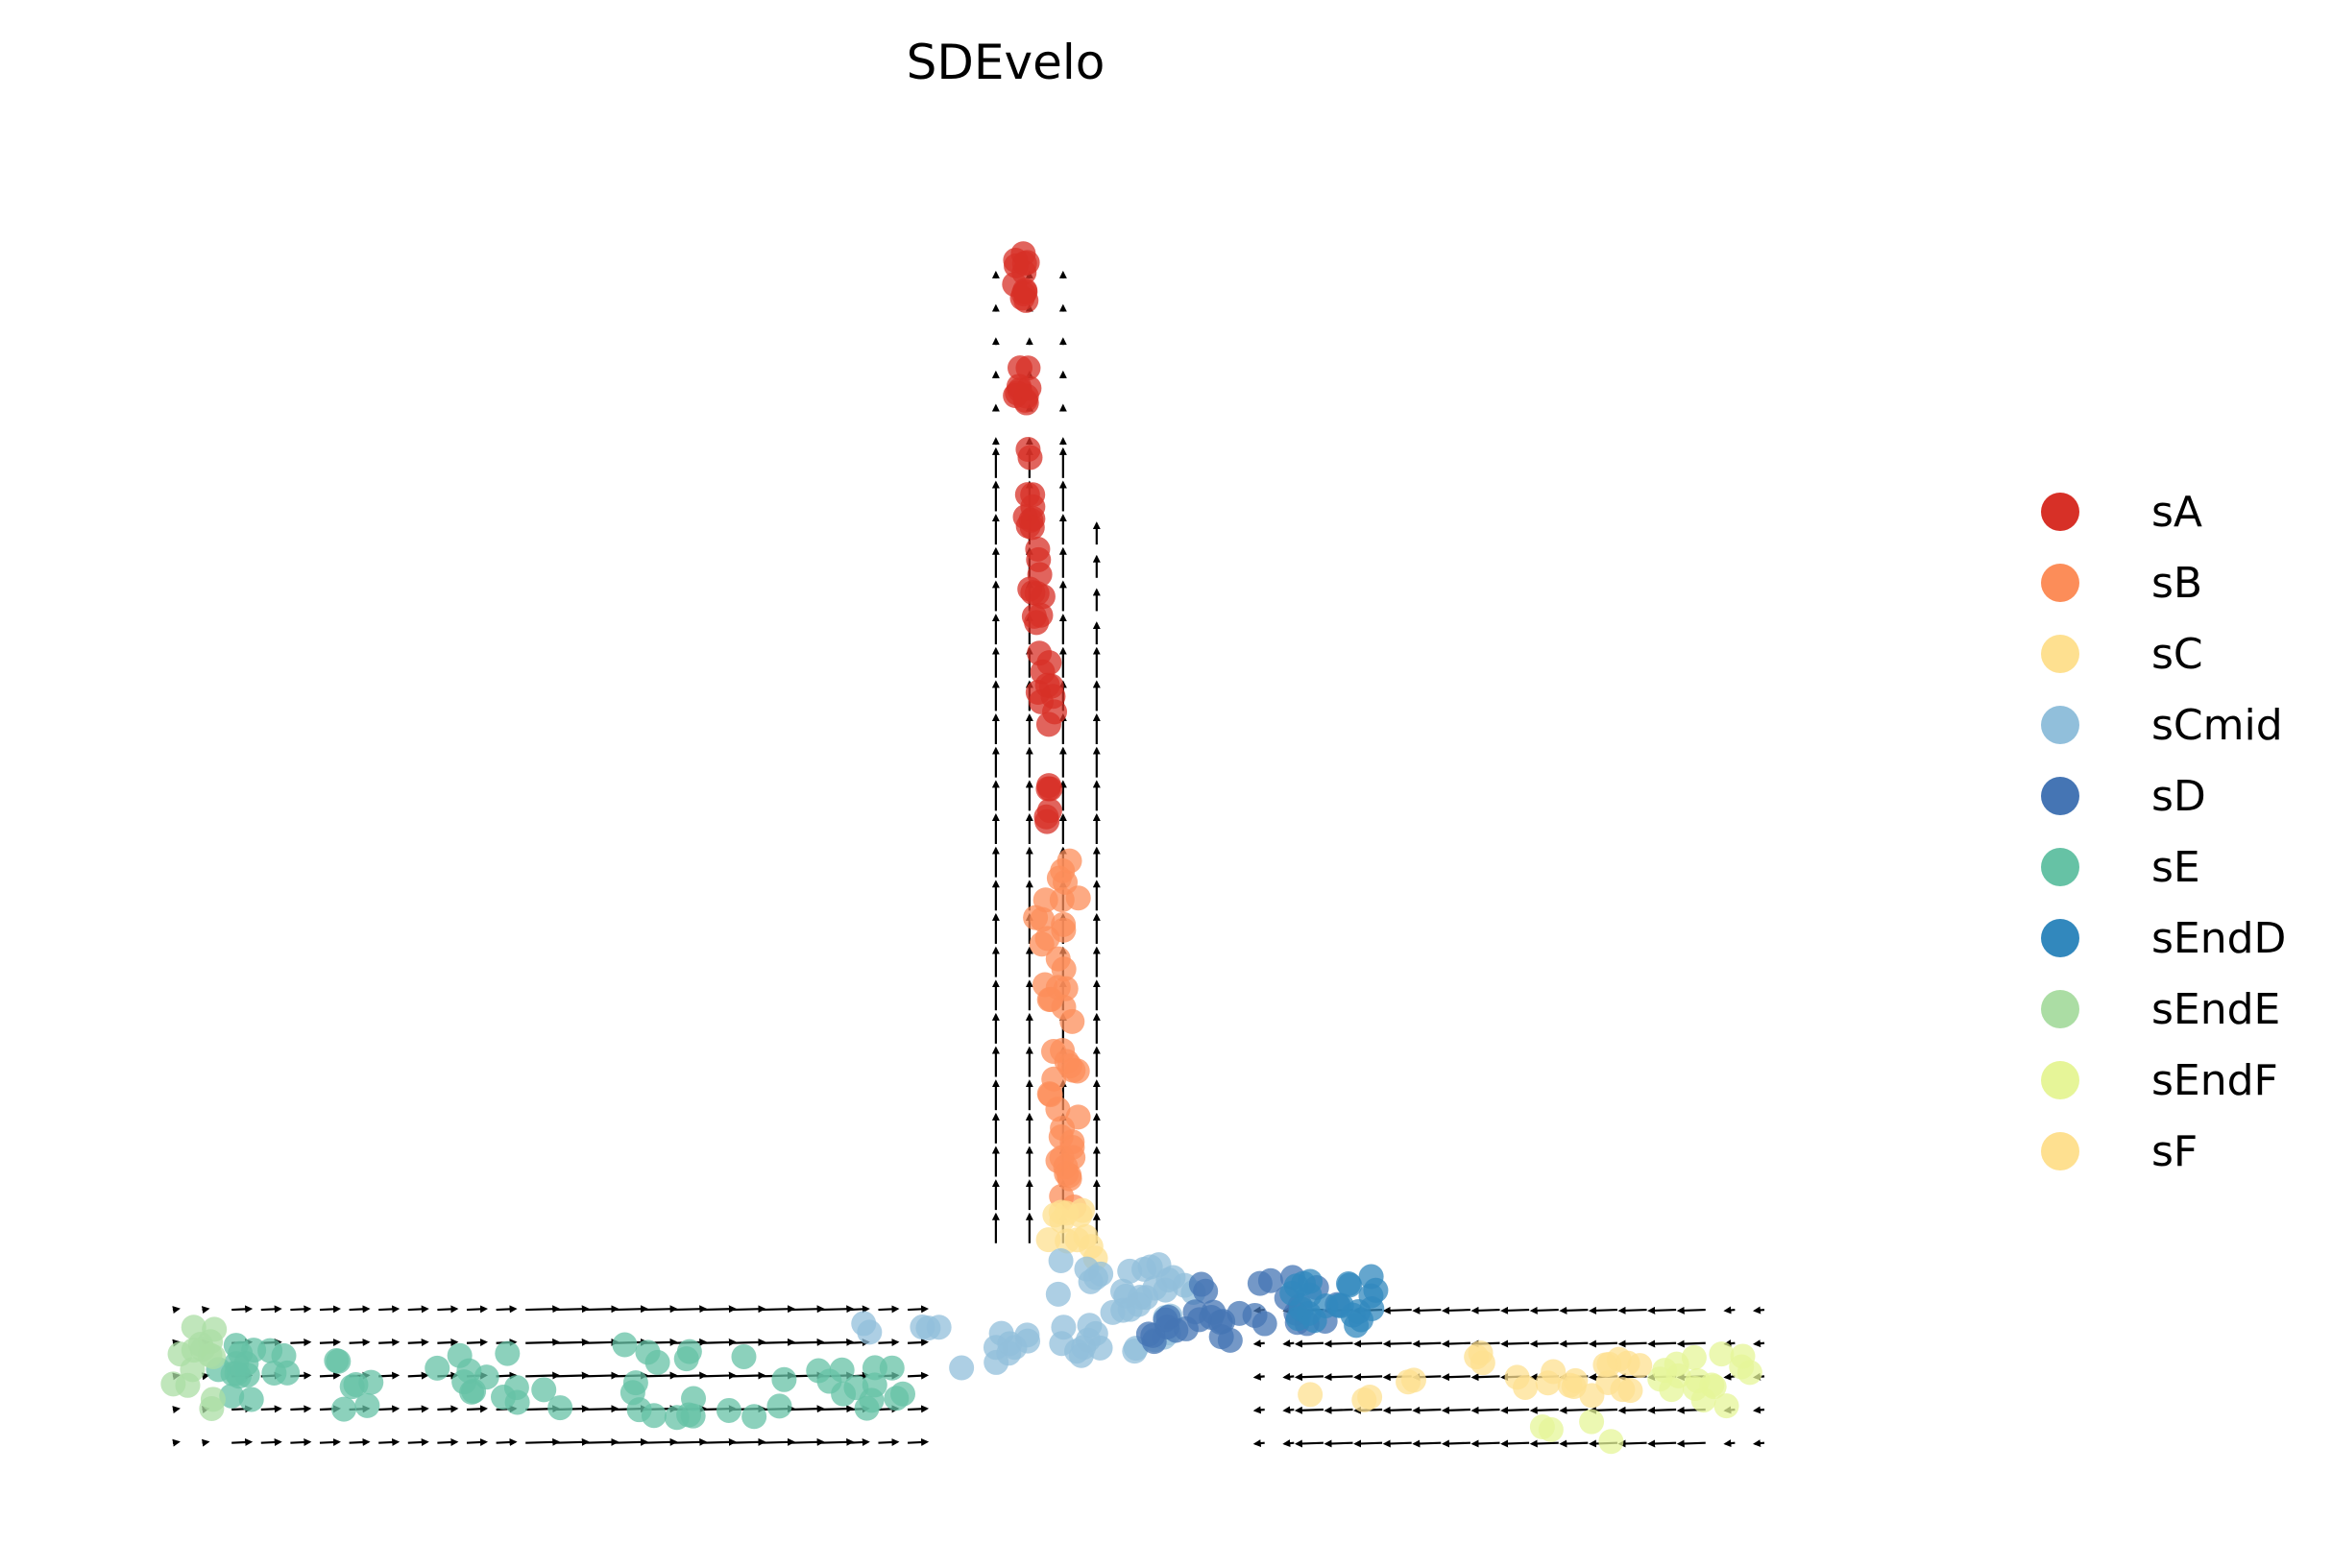  What do you see at coordinates (2060, 512) in the screenshot?
I see `legend-marker-sA` at bounding box center [2060, 512].